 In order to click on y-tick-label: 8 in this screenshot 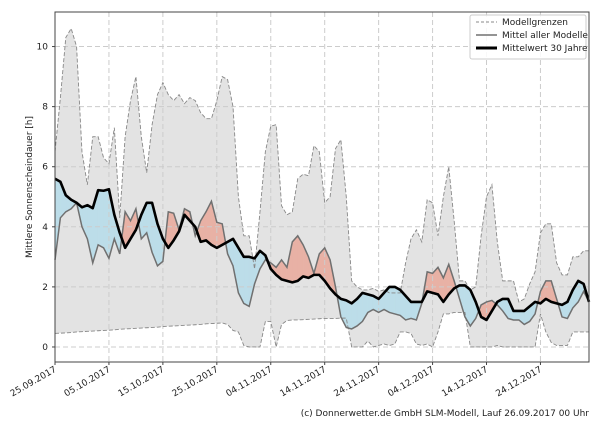, I will do `click(45, 108)`.